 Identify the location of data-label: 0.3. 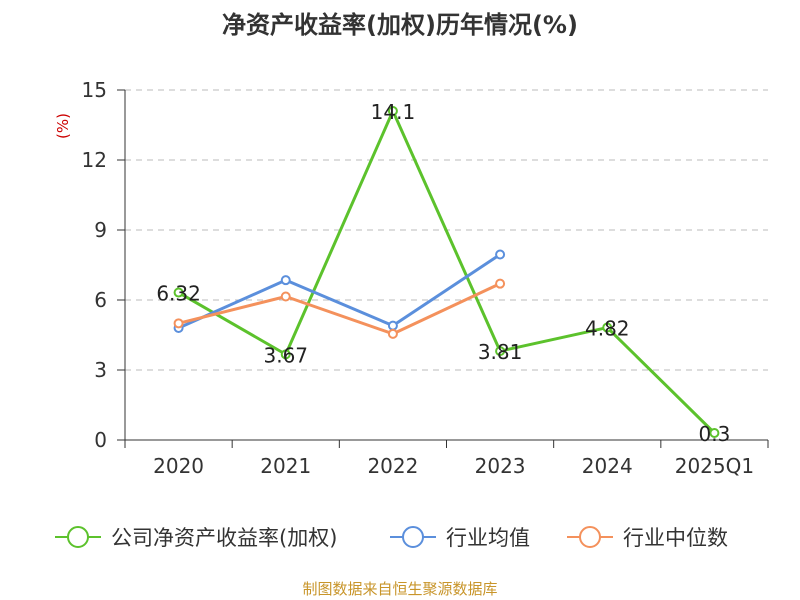
(715, 434).